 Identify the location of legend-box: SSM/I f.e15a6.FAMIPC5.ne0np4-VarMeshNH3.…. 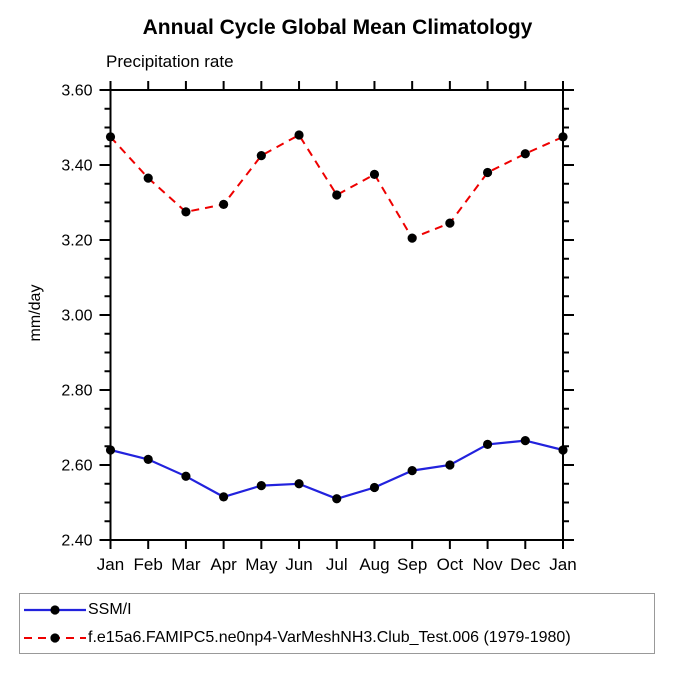
(337, 623).